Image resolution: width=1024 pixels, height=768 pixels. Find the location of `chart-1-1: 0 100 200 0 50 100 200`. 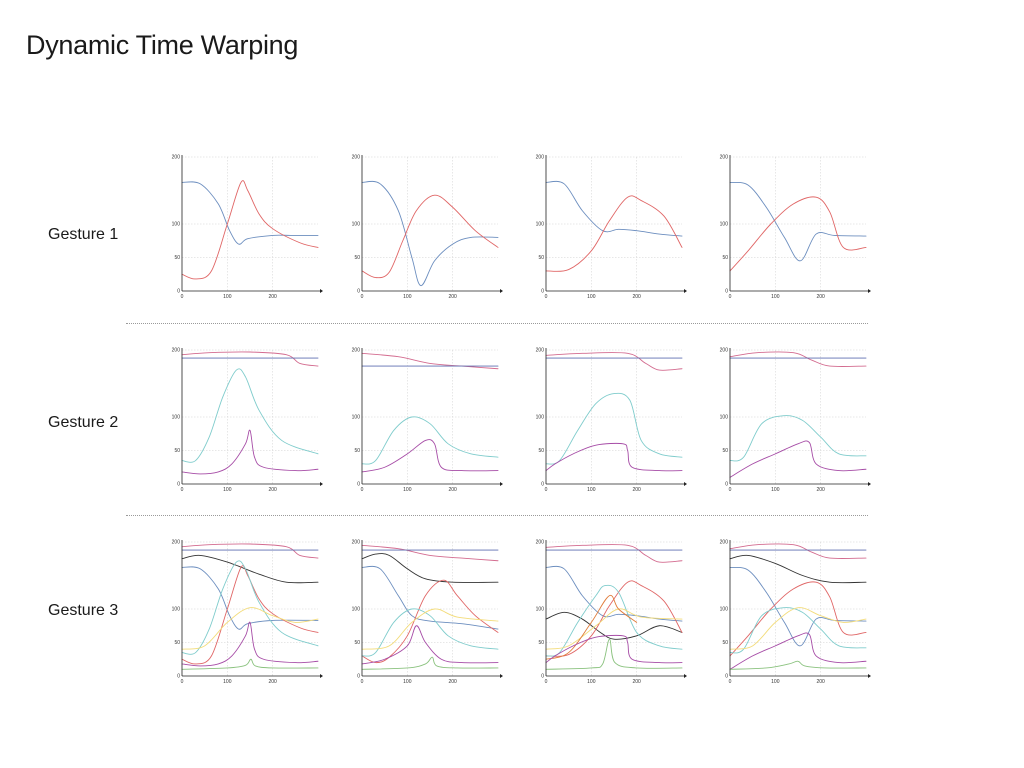

chart-1-1: 0 100 200 0 50 100 200 is located at coordinates (247, 227).